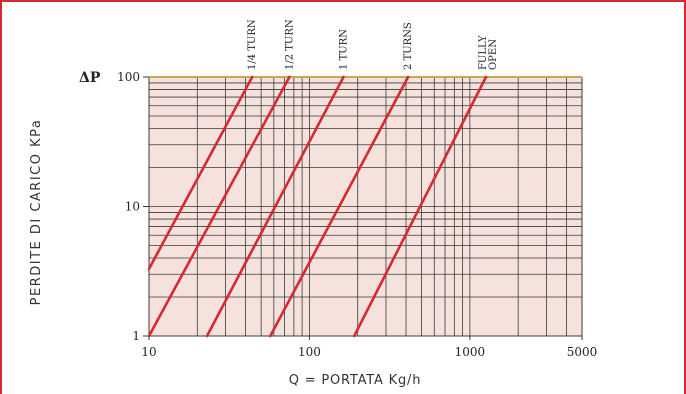 This screenshot has width=686, height=394. Describe the element at coordinates (252, 44) in the screenshot. I see `series-label: 1/4 TURN` at that location.